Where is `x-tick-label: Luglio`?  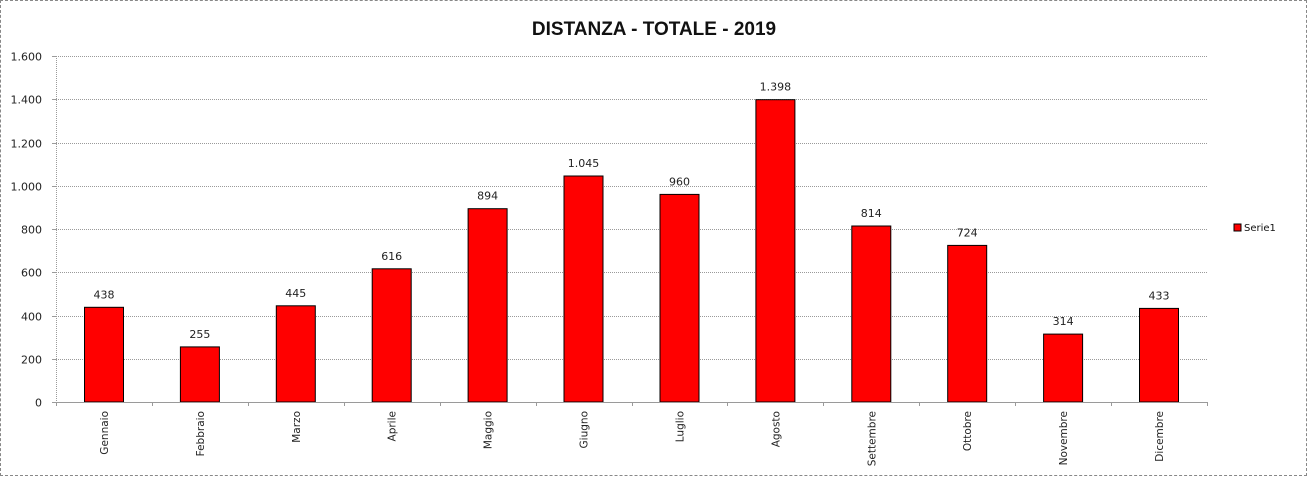 x-tick-label: Luglio is located at coordinates (681, 426).